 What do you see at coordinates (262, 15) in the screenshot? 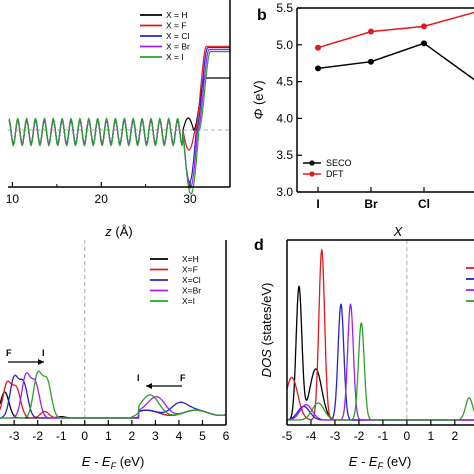
I see `panel-label: b` at bounding box center [262, 15].